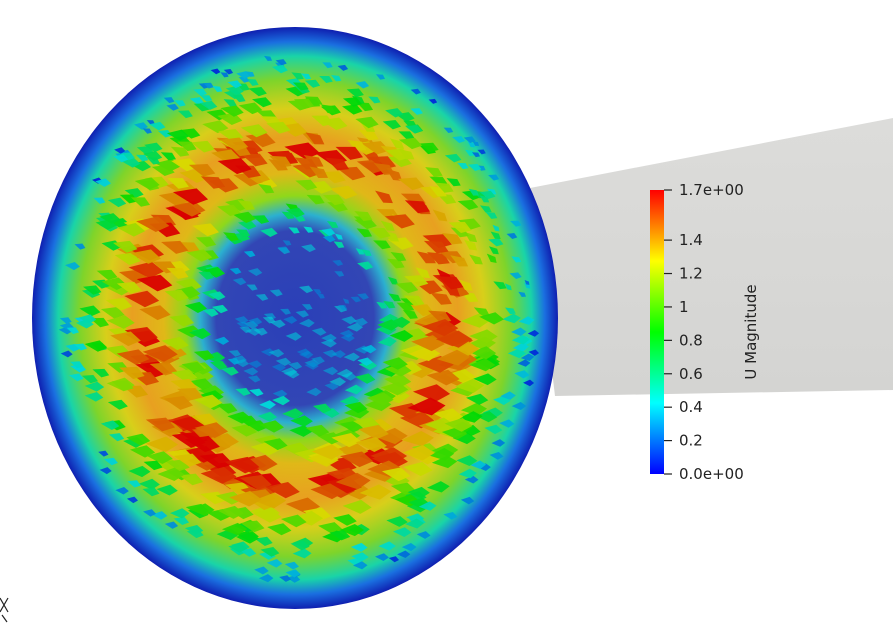 The image size is (893, 631). Describe the element at coordinates (691, 240) in the screenshot. I see `colorbar-tick-label: 1.4` at that location.